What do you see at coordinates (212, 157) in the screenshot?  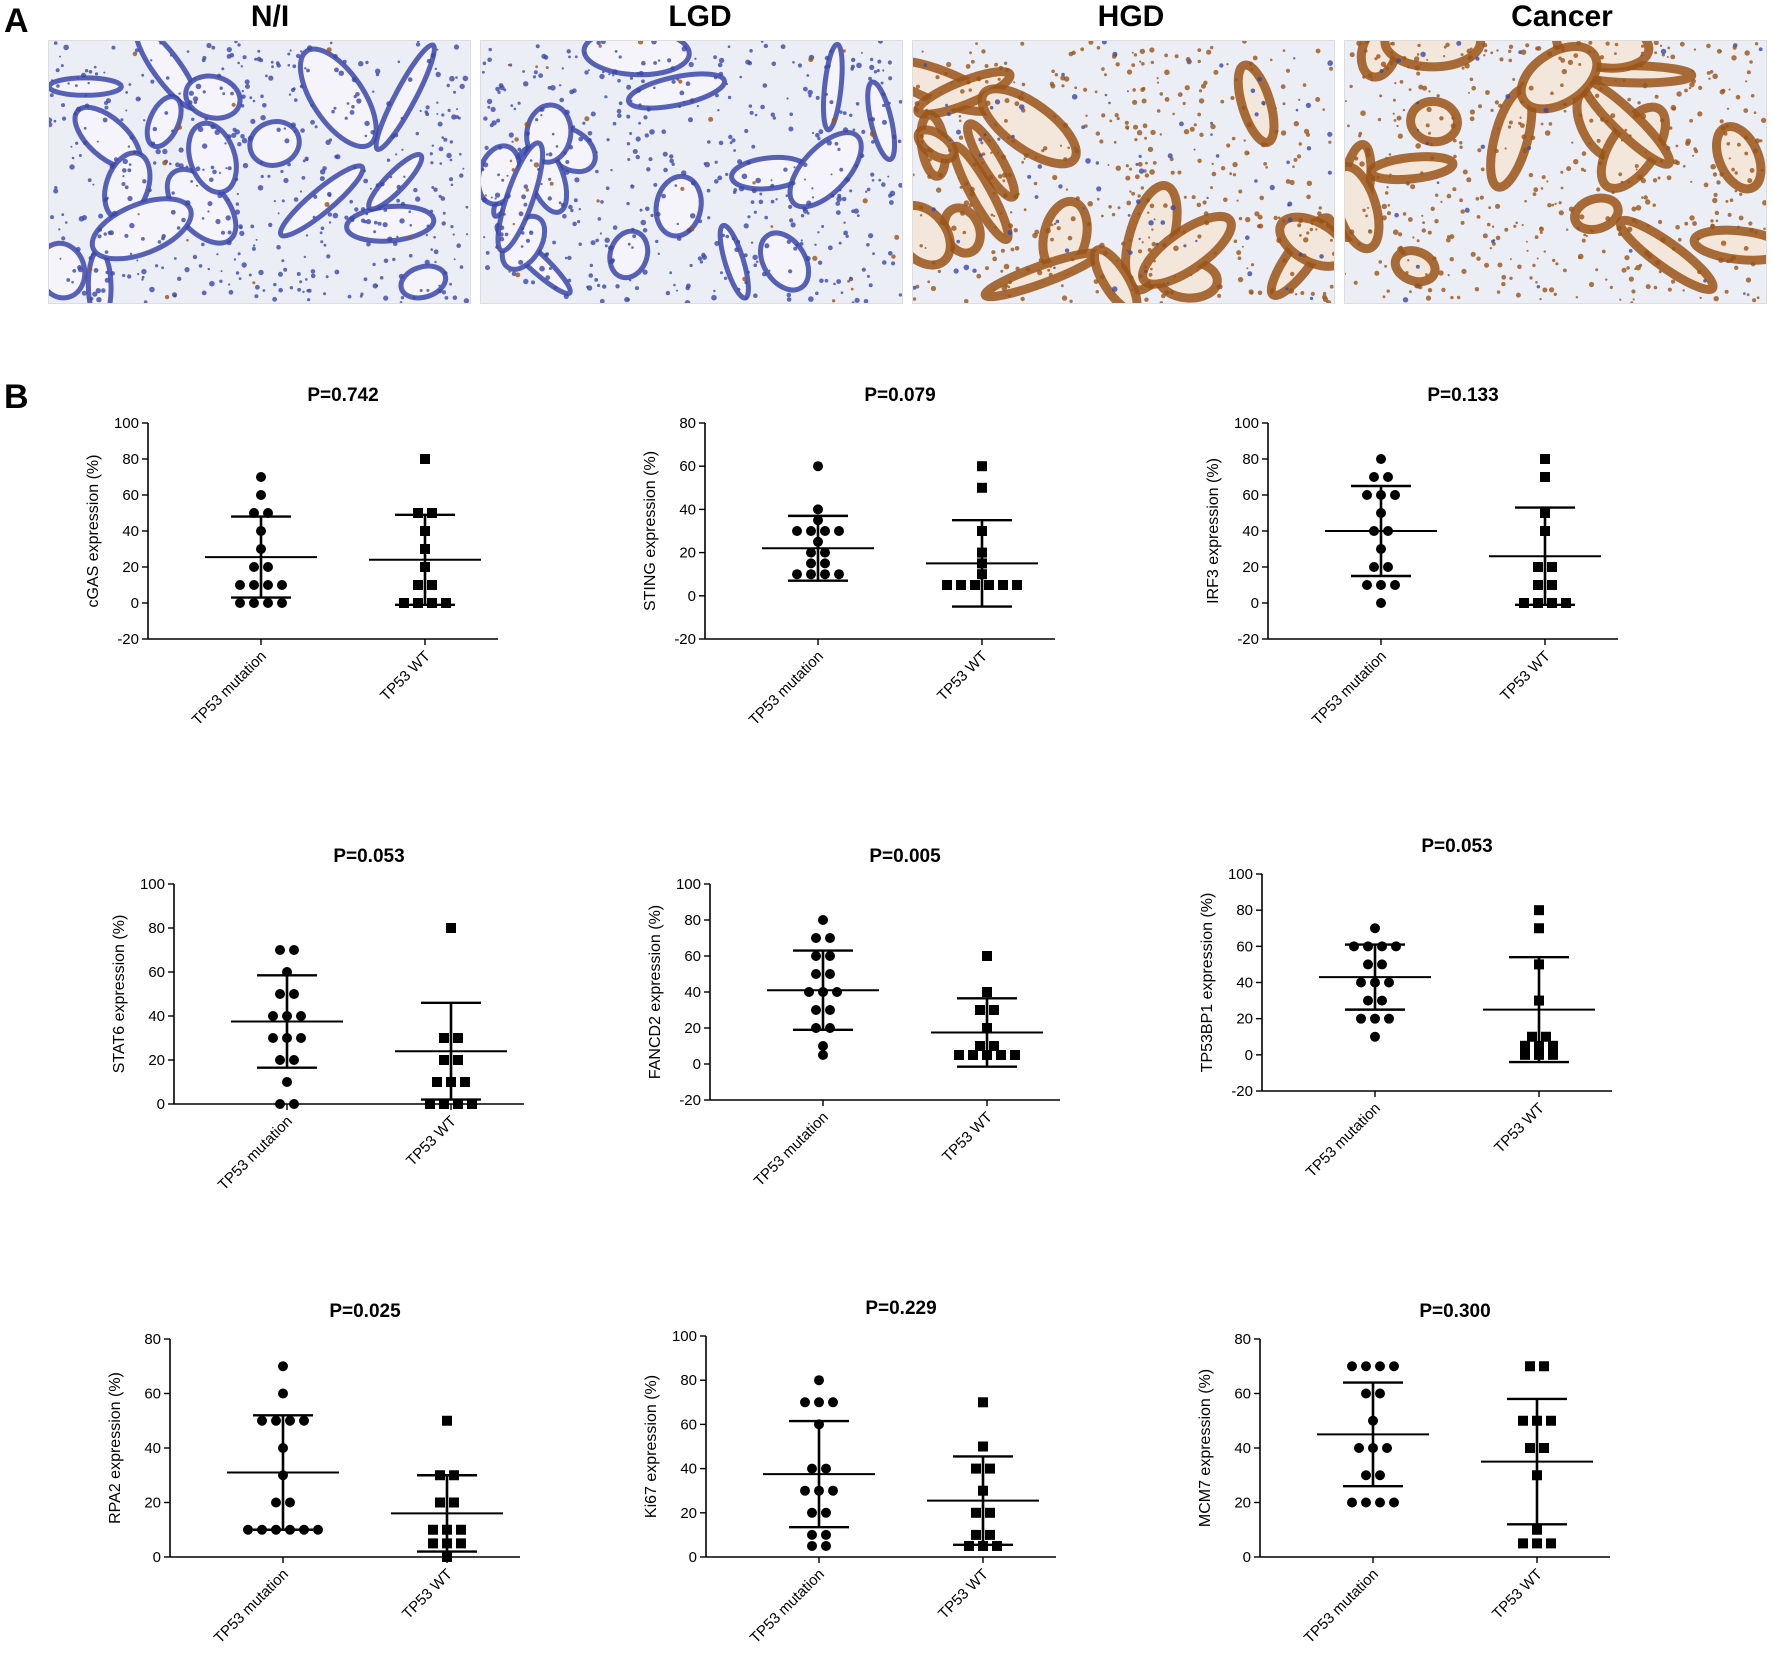 I see `gland-shape` at bounding box center [212, 157].